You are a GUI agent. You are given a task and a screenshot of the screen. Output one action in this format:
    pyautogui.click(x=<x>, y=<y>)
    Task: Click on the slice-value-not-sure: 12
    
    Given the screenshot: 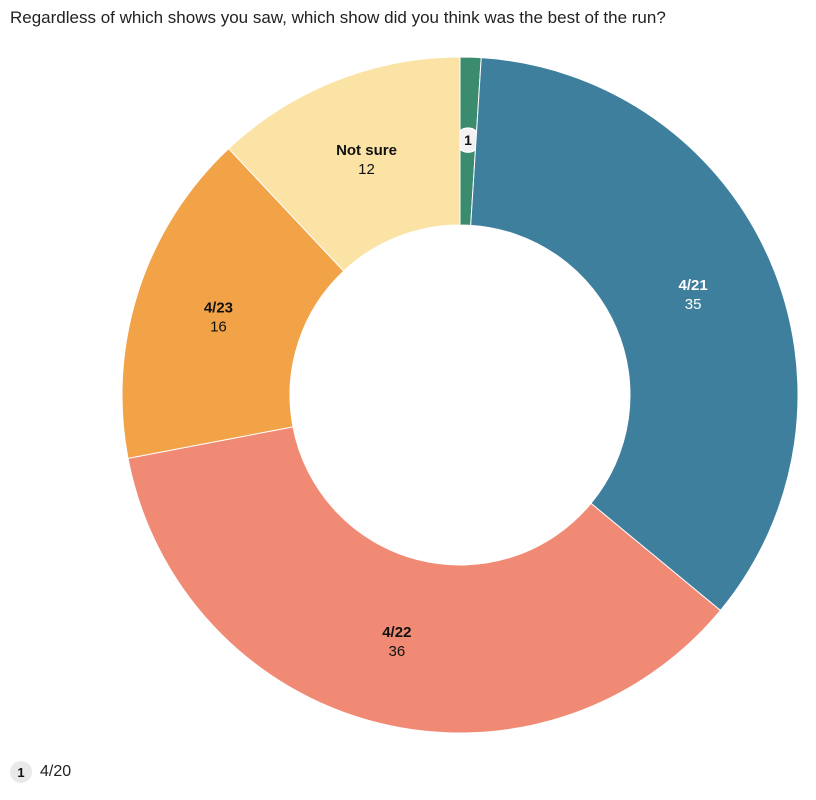 What is the action you would take?
    pyautogui.click(x=366, y=169)
    